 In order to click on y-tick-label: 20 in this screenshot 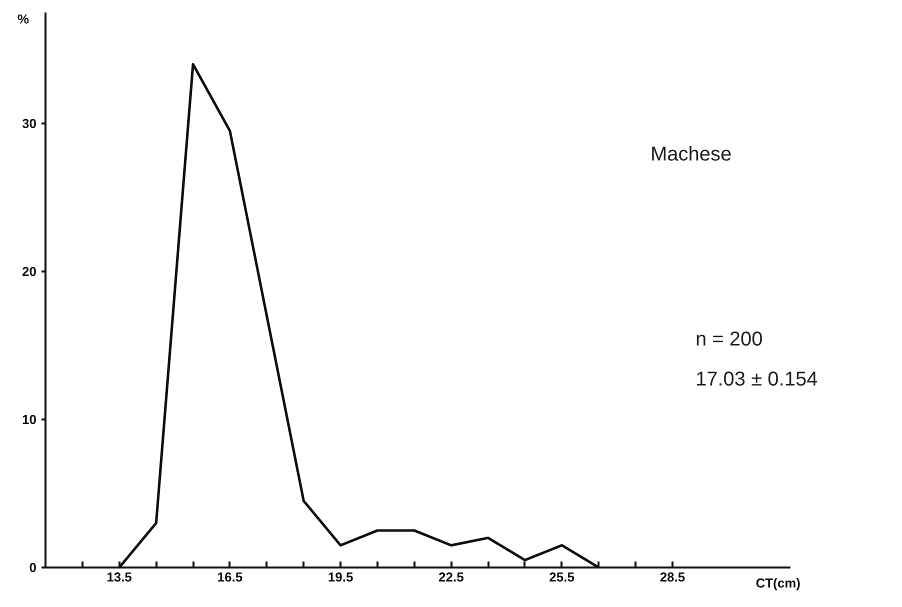, I will do `click(29, 271)`.